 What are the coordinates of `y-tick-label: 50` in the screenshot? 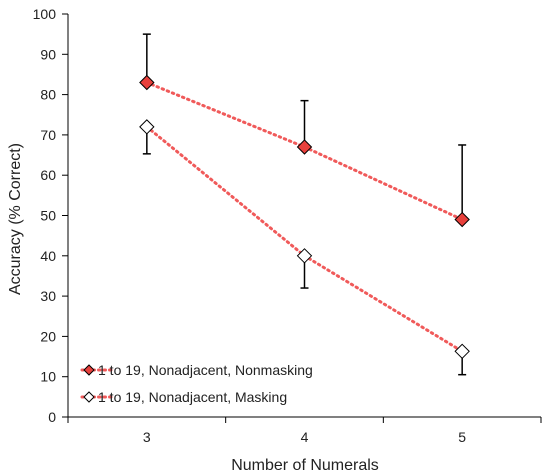 It's located at (48, 216).